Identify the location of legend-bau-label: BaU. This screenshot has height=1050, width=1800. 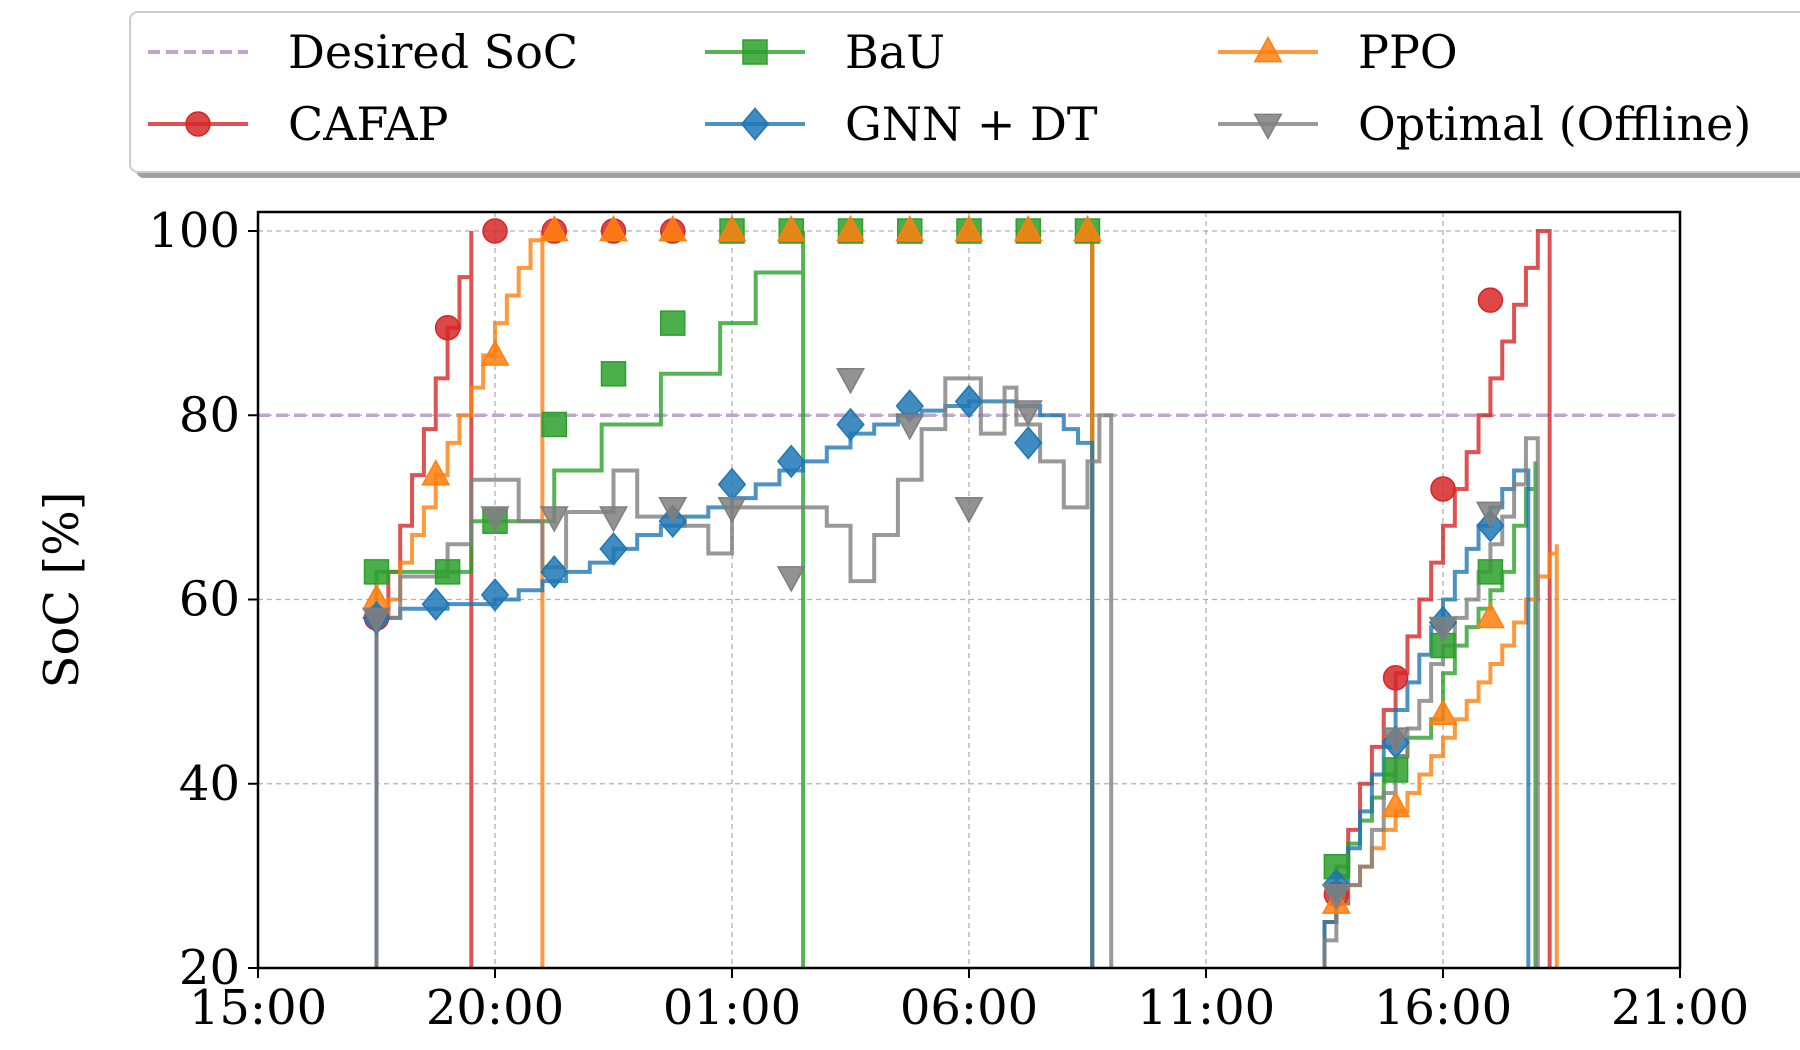
(895, 52).